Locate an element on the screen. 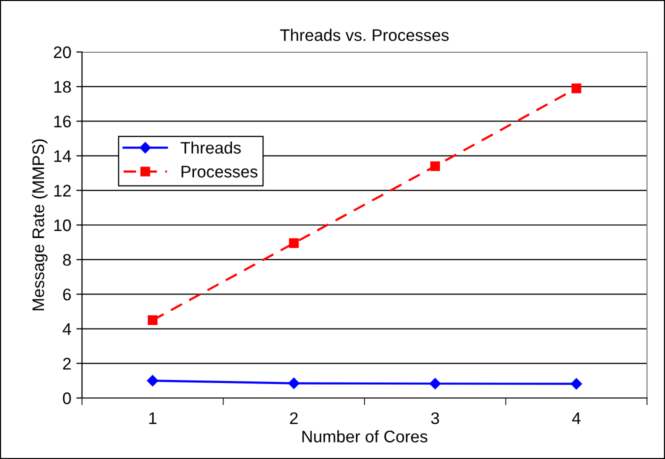  y-tick-label: 6 is located at coordinates (67, 294).